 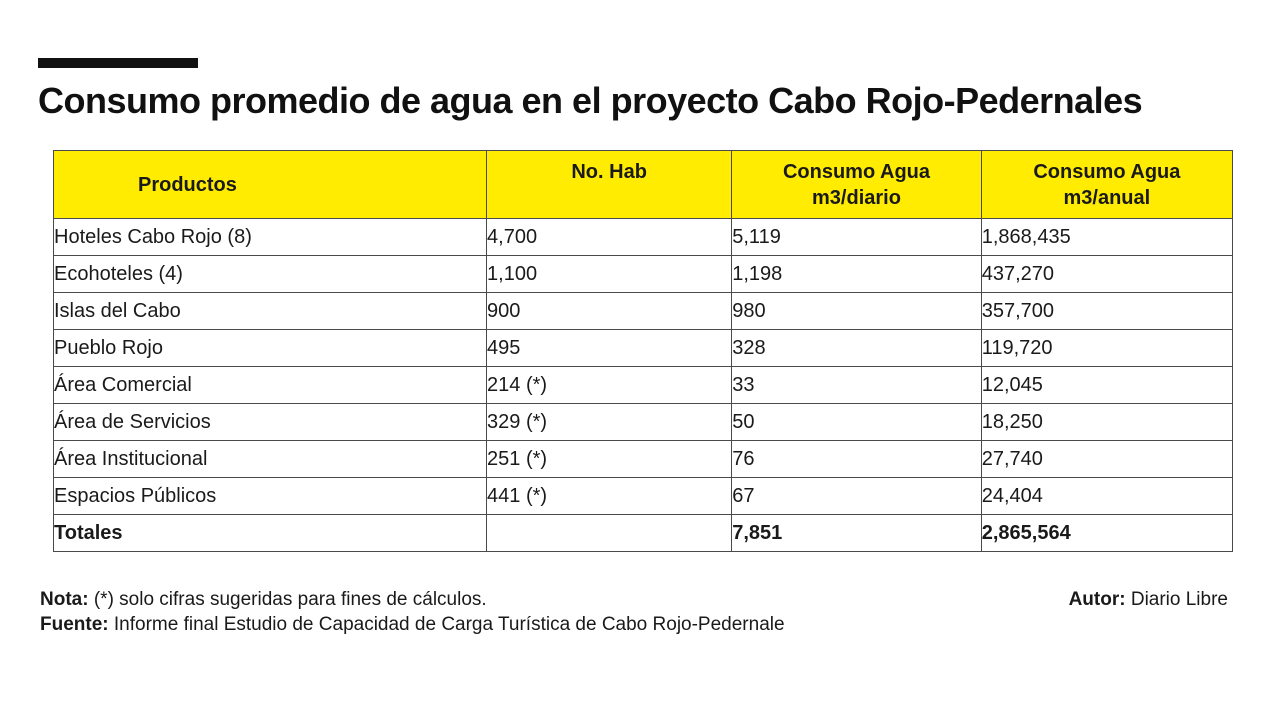 I want to click on header-productos: Productos, so click(x=270, y=184).